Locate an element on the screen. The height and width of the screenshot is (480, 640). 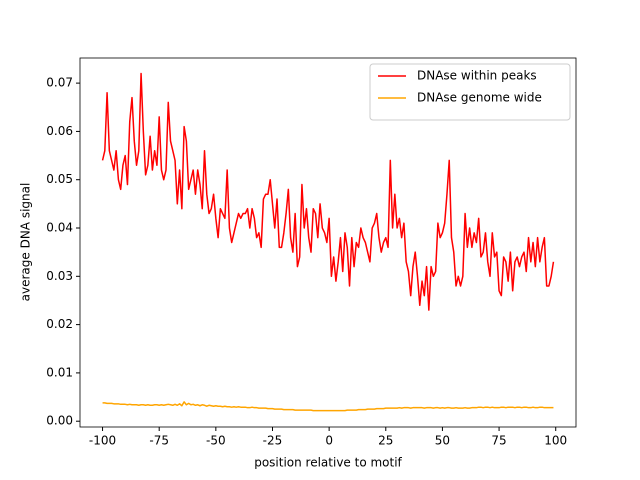
x-tick-label: 0 is located at coordinates (329, 441).